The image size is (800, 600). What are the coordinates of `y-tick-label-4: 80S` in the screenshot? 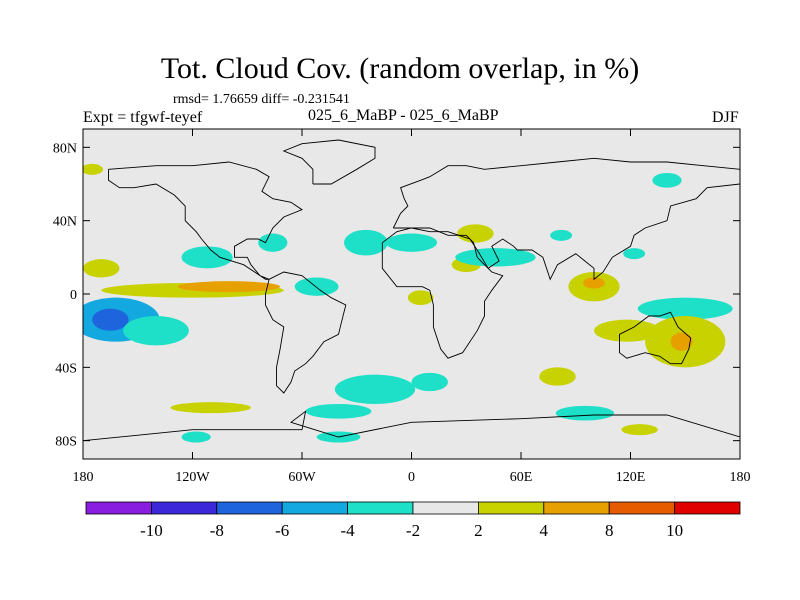 It's located at (66, 442).